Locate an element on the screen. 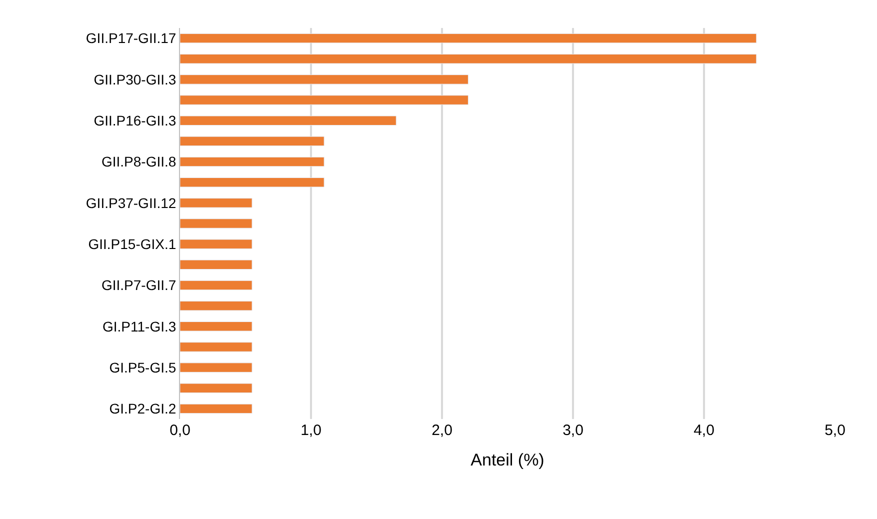 Image resolution: width=877 pixels, height=519 pixels. y-tick-label: GII.P8-GII.8 is located at coordinates (138, 162).